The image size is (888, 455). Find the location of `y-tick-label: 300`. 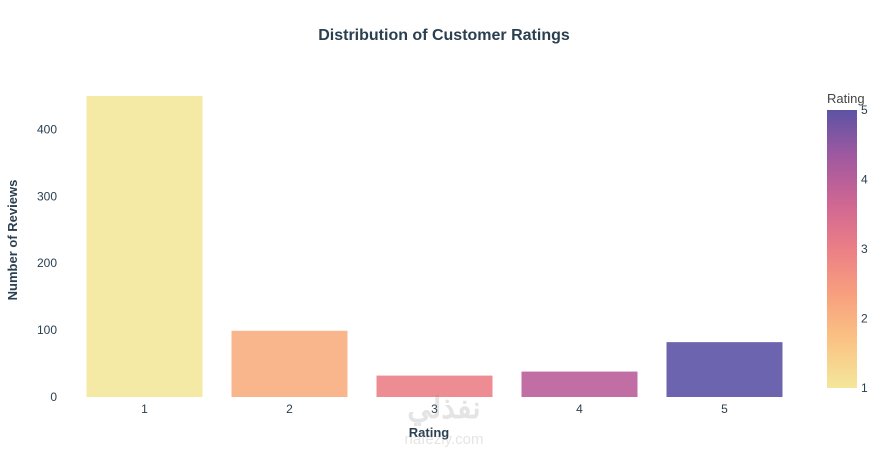

y-tick-label: 300 is located at coordinates (47, 196).